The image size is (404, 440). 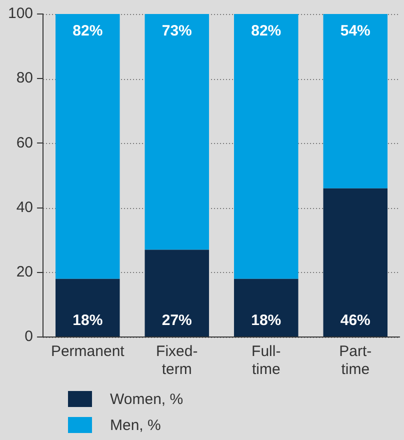 What do you see at coordinates (266, 360) in the screenshot?
I see `x-tick-label: Full-time` at bounding box center [266, 360].